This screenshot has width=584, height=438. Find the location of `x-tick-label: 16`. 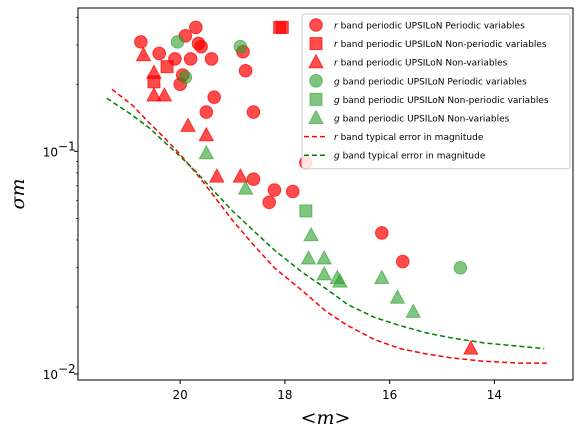

x-tick-label: 16 is located at coordinates (389, 395).